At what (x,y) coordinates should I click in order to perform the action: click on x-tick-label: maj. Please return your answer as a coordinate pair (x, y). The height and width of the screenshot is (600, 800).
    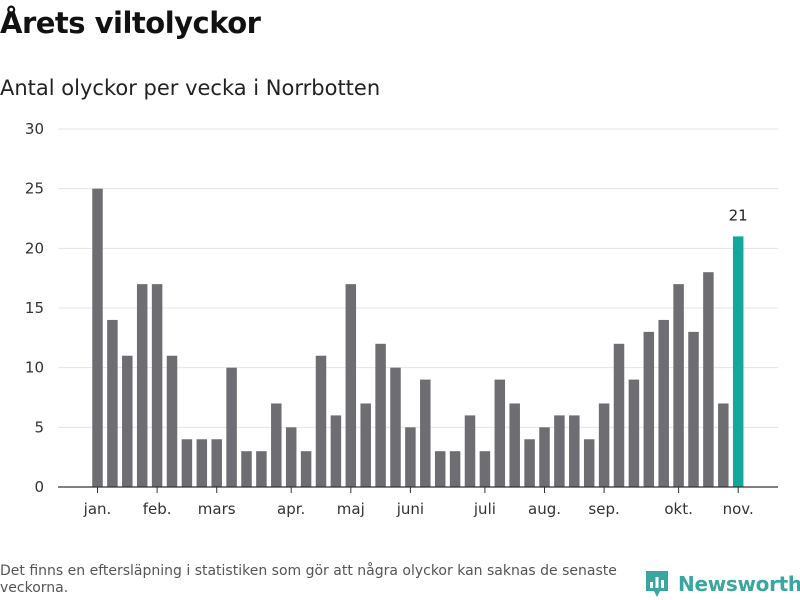
    Looking at the image, I should click on (351, 509).